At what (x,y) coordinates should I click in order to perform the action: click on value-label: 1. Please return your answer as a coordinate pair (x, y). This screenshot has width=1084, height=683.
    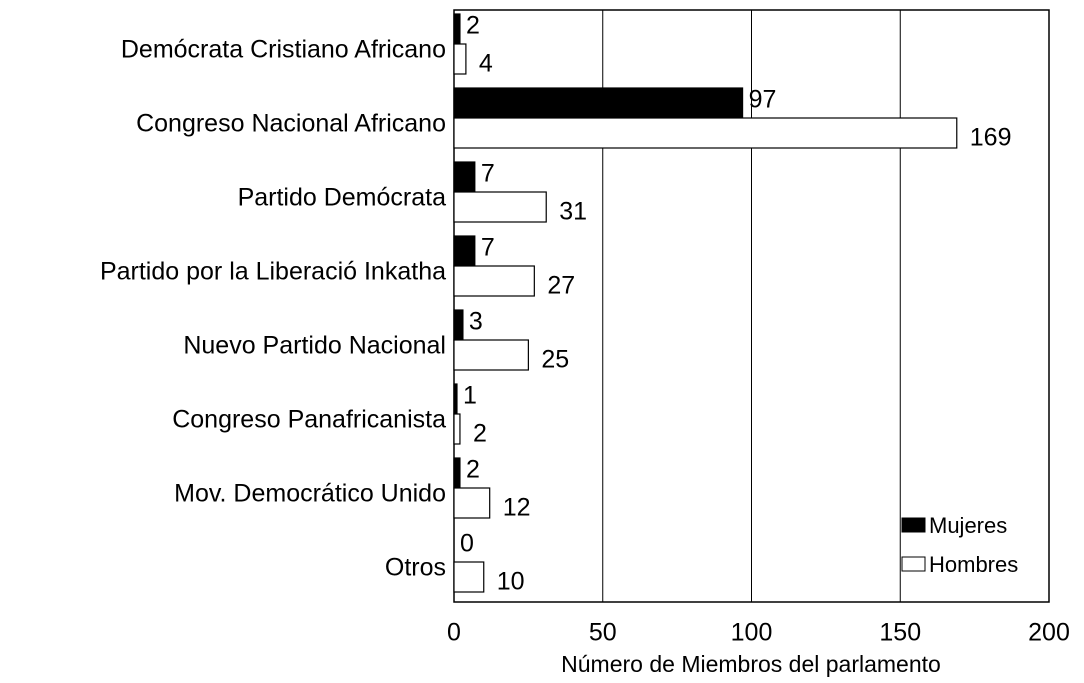
    Looking at the image, I should click on (470, 396).